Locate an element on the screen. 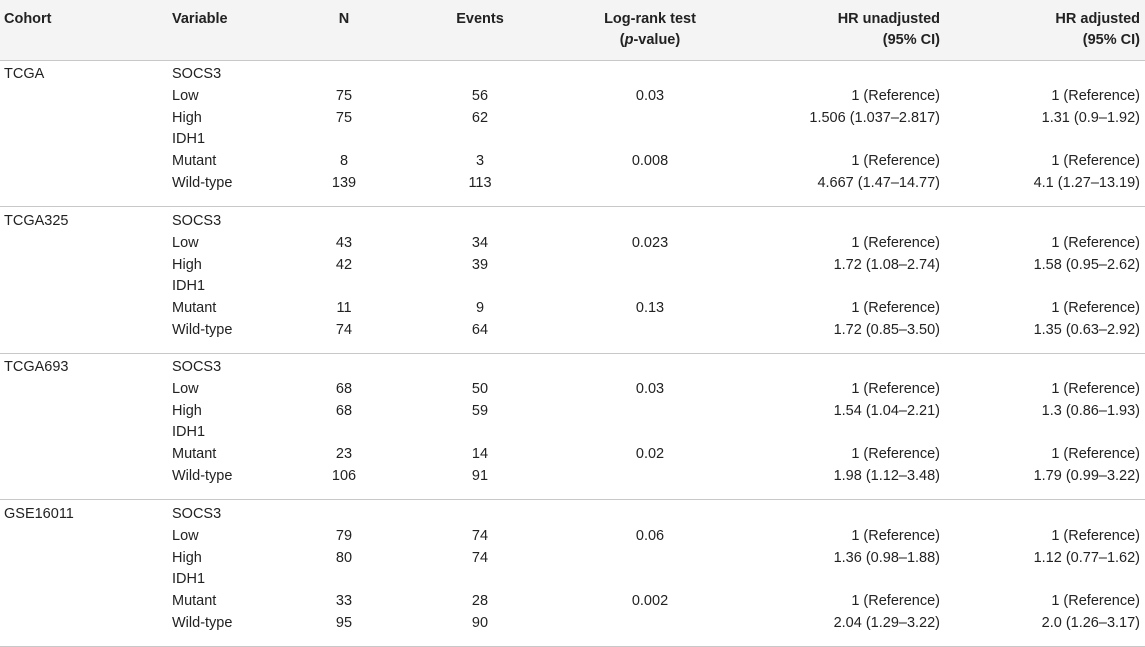 This screenshot has width=1145, height=647. header-hr-adjusted: HR adjusted (95% CI) is located at coordinates (1020, 30).